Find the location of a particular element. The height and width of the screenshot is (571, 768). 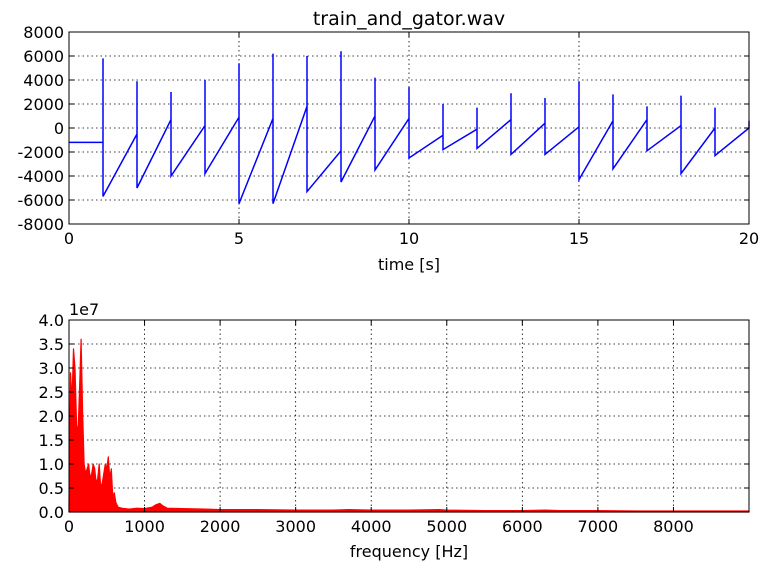

y-tick-label: 1.0 is located at coordinates (51, 464).